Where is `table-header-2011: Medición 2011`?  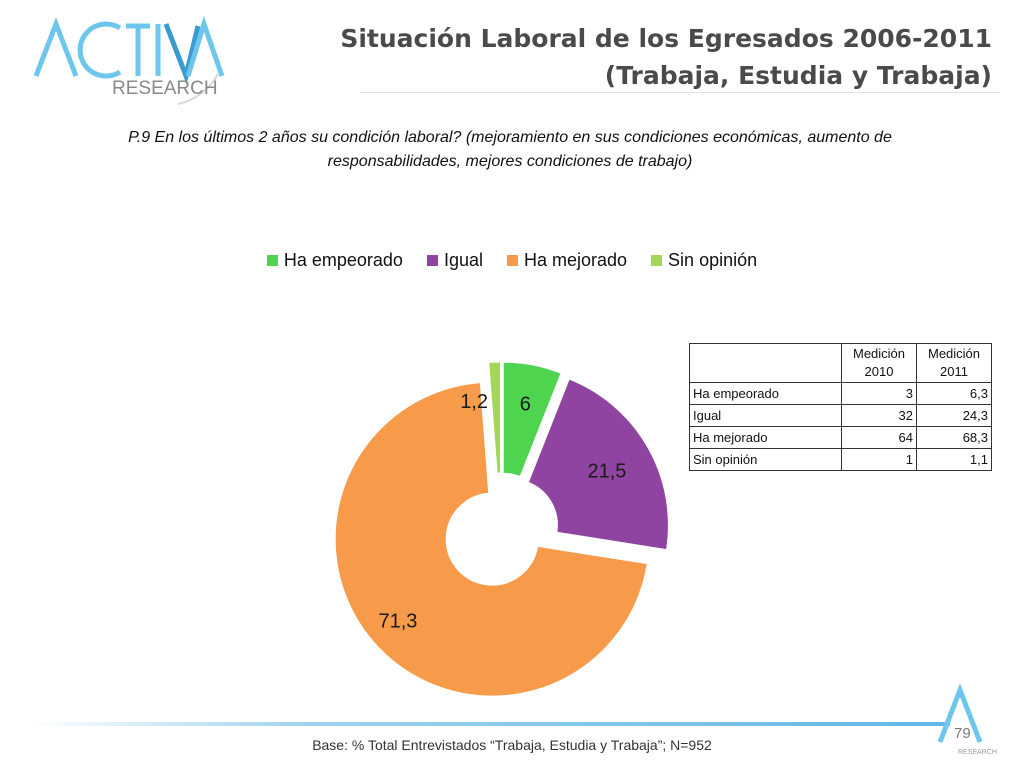
table-header-2011: Medición 2011 is located at coordinates (954, 363).